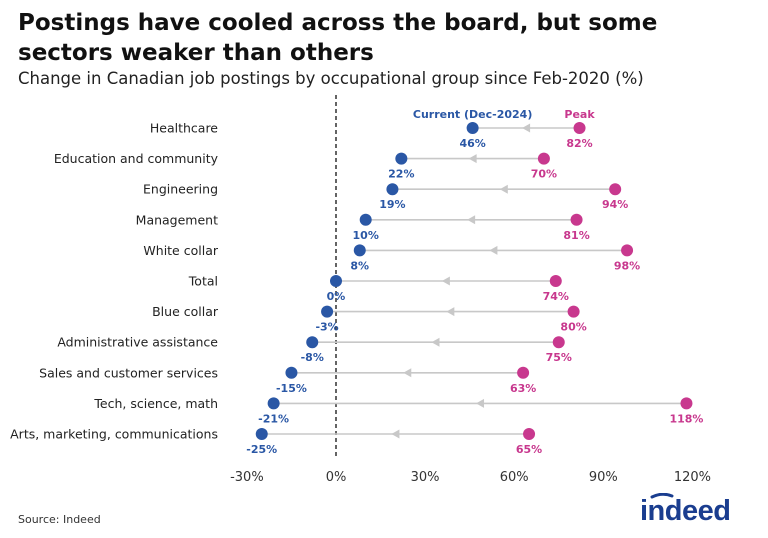 The image size is (768, 538). Describe the element at coordinates (559, 357) in the screenshot. I see `peak-value-label: 75%` at that location.